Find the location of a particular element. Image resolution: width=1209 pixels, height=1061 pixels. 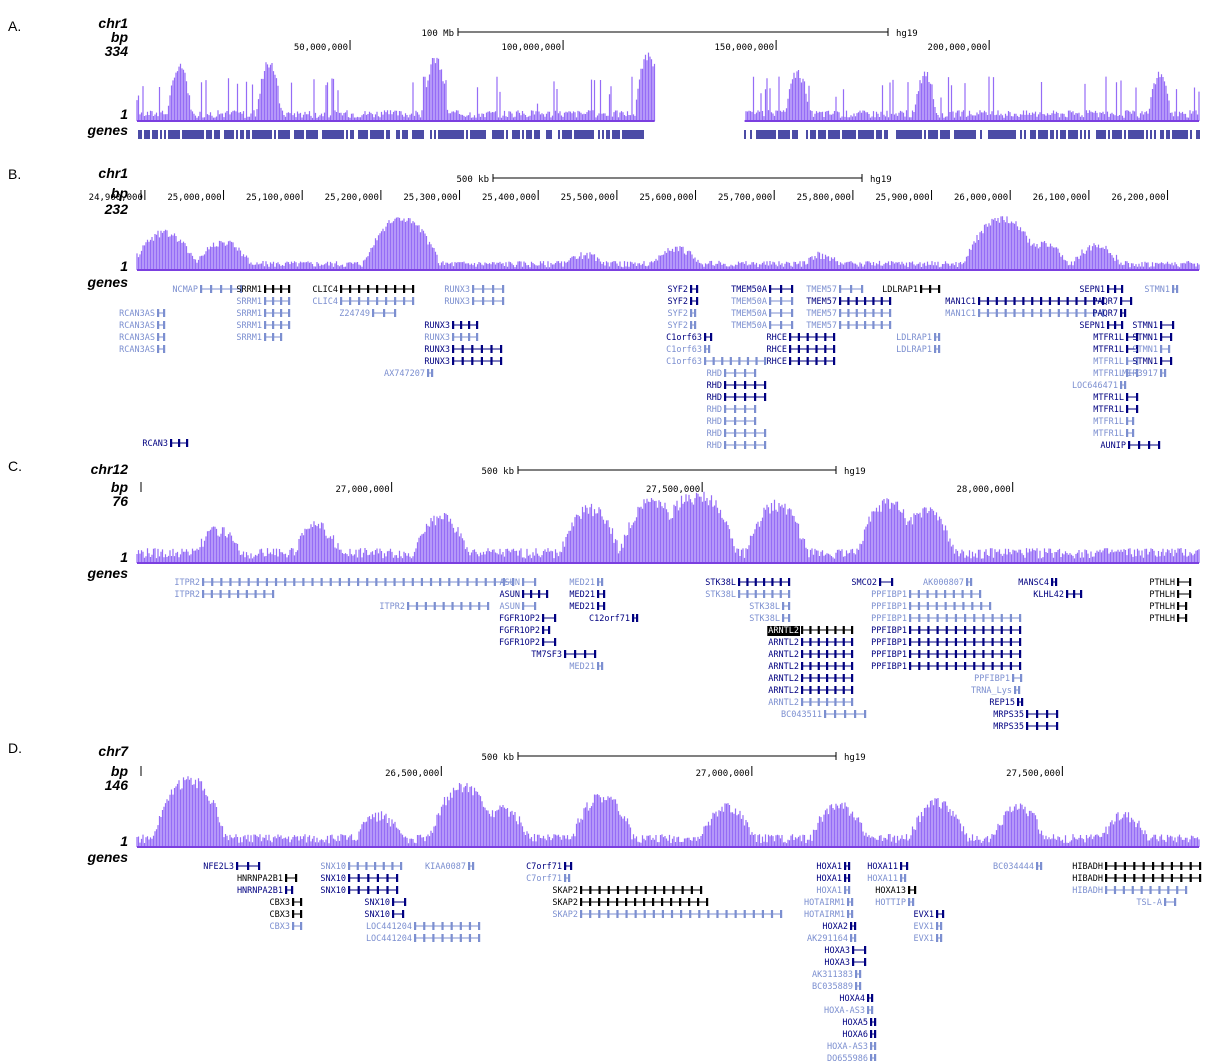

gene-label: MTFR1L is located at coordinates (1108, 350).